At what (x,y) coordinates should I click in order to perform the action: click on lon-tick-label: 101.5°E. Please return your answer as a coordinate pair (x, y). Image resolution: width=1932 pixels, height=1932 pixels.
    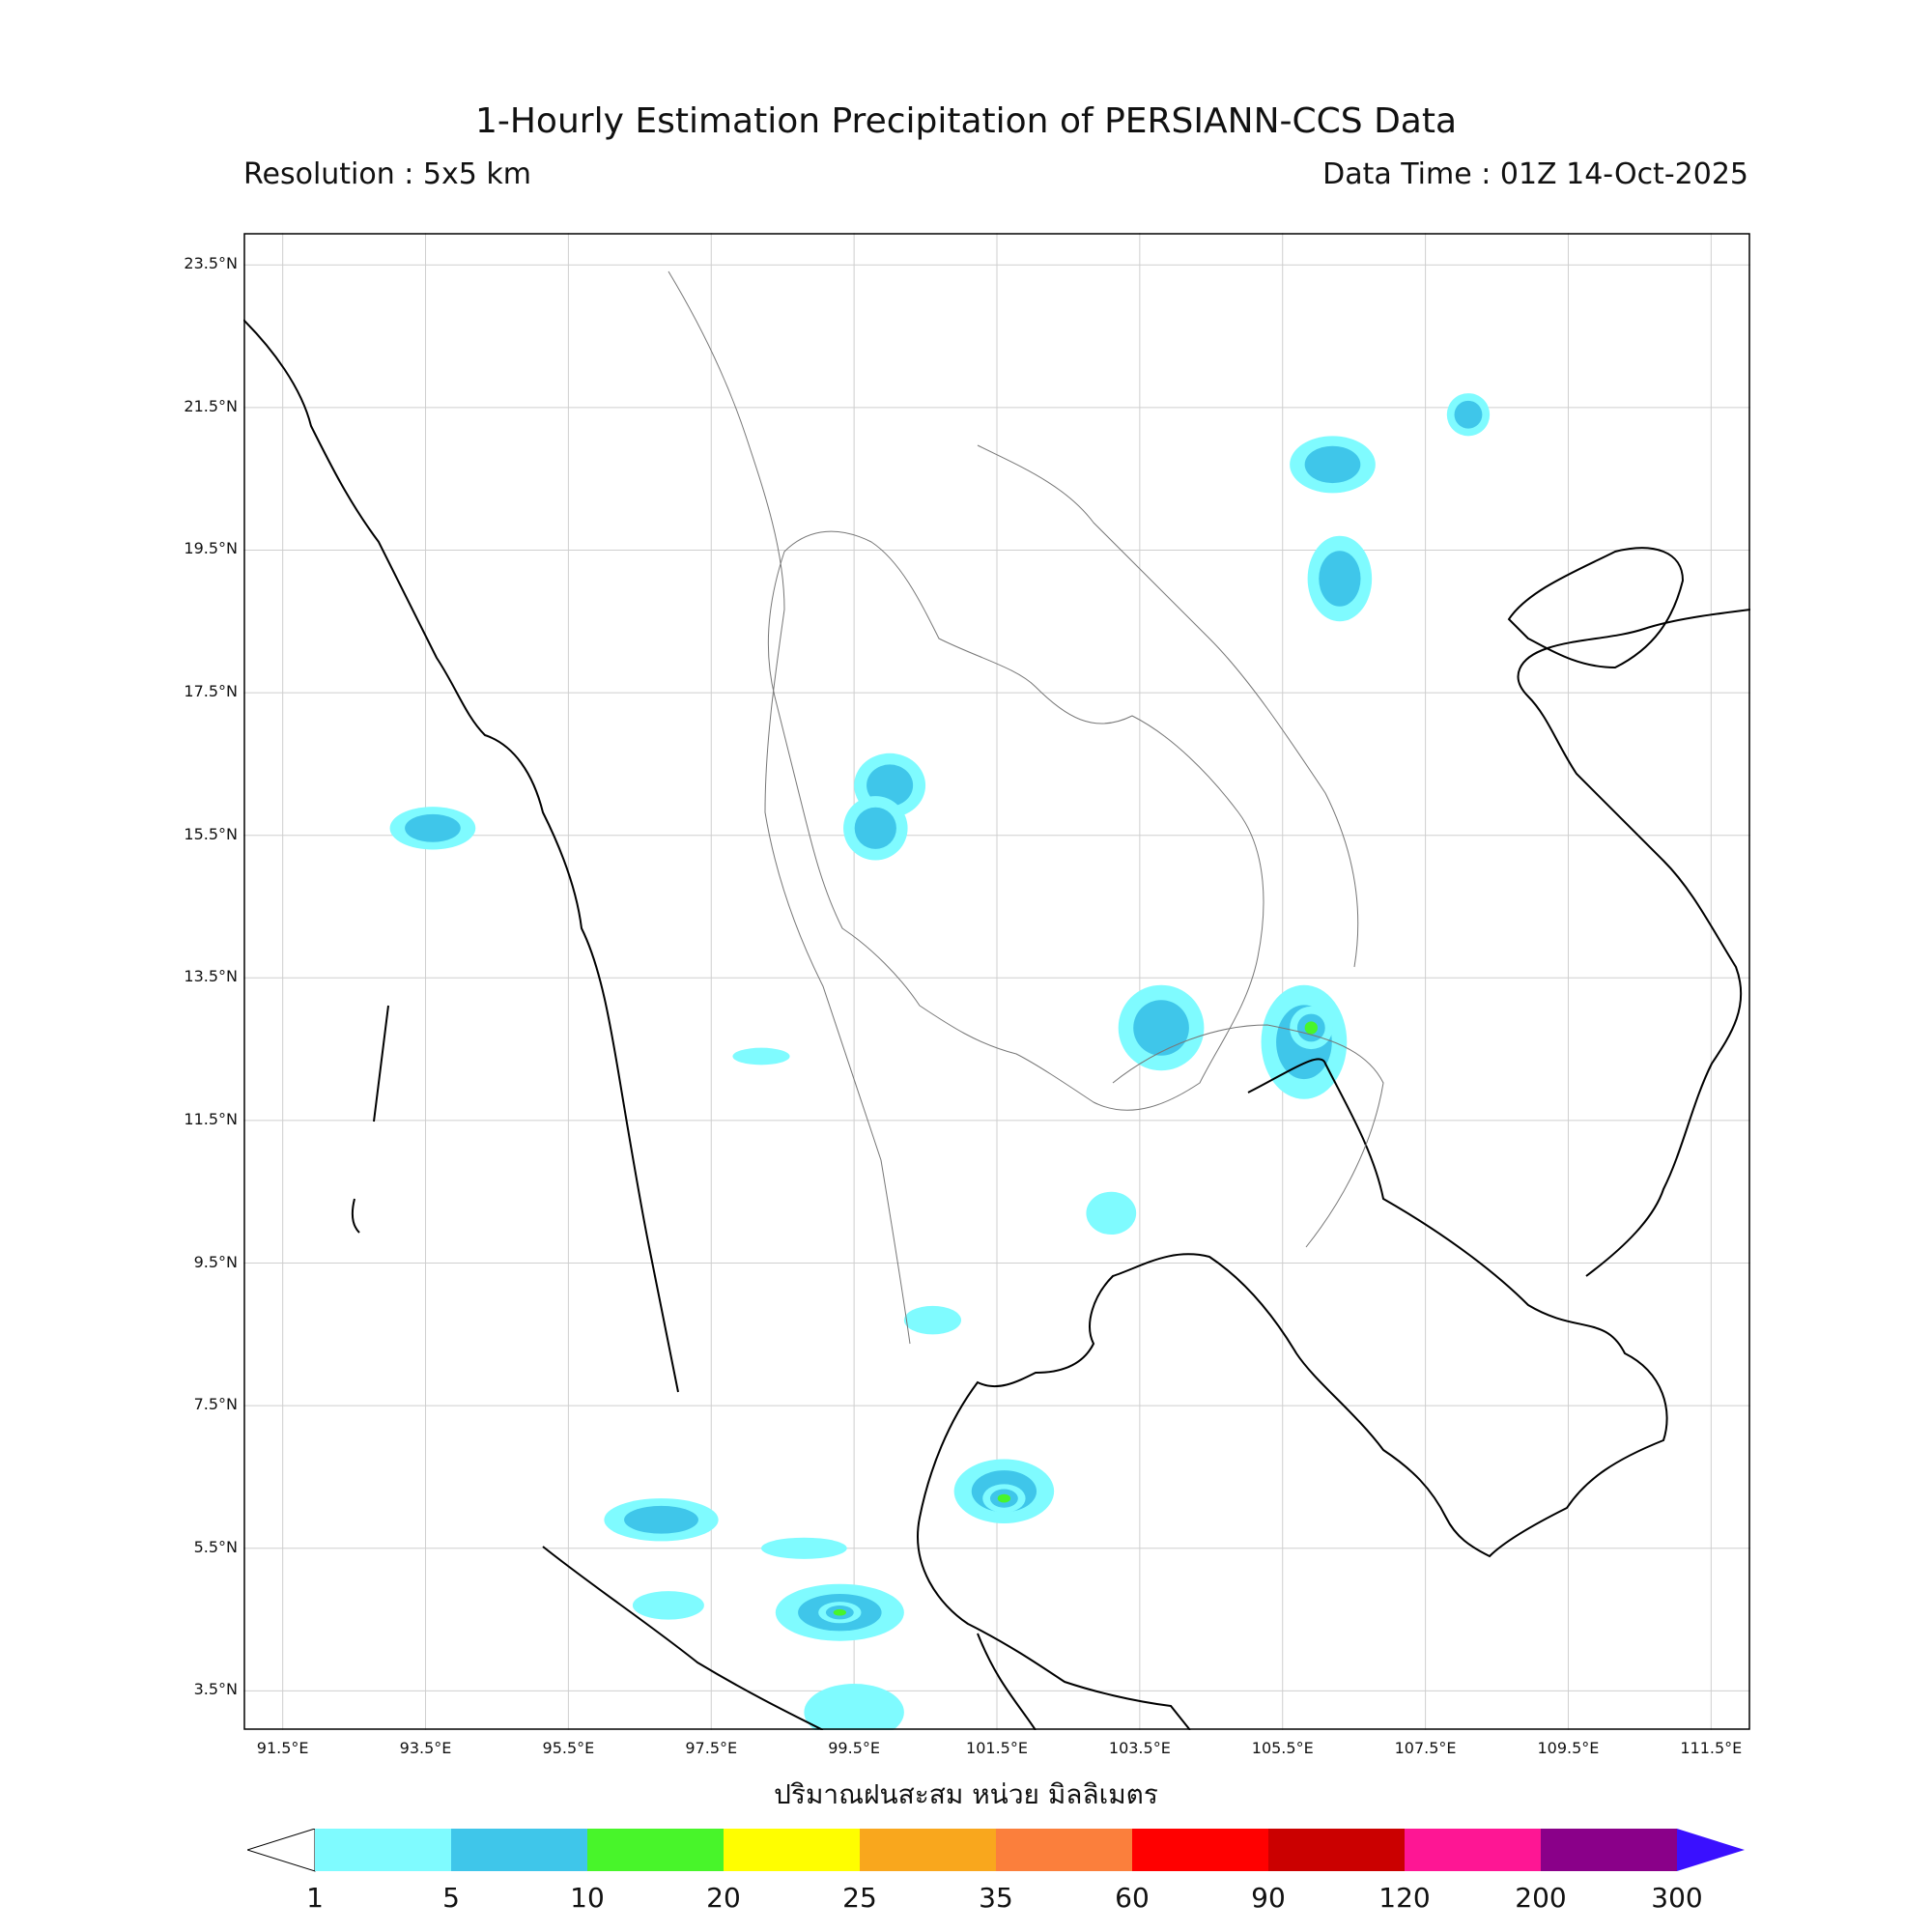
    Looking at the image, I should click on (997, 1748).